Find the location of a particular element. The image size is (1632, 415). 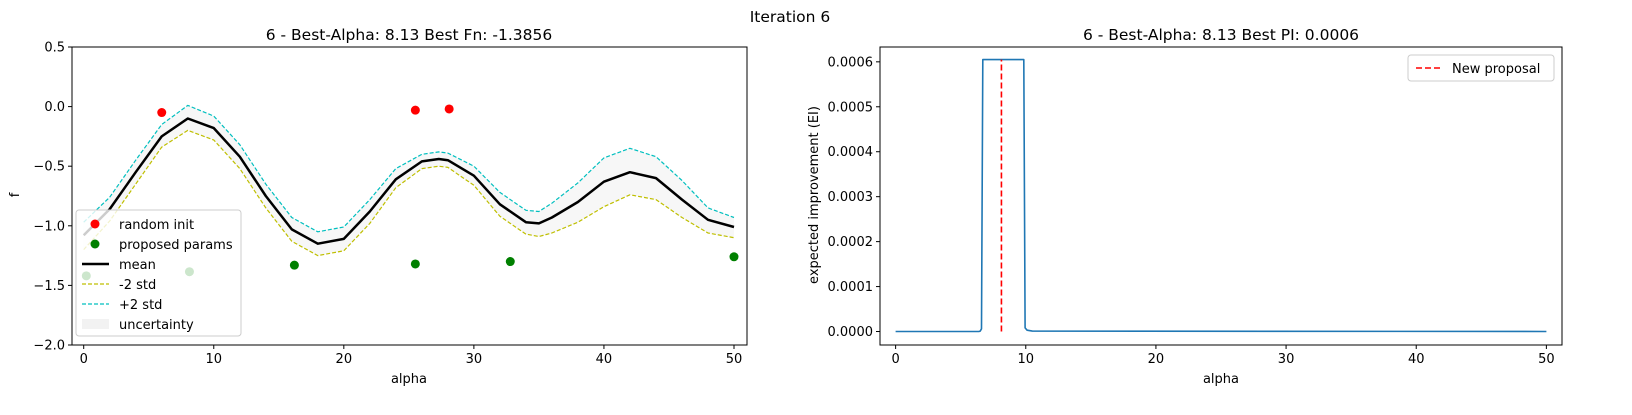

y-tick-label: 0.0001 is located at coordinates (851, 287).